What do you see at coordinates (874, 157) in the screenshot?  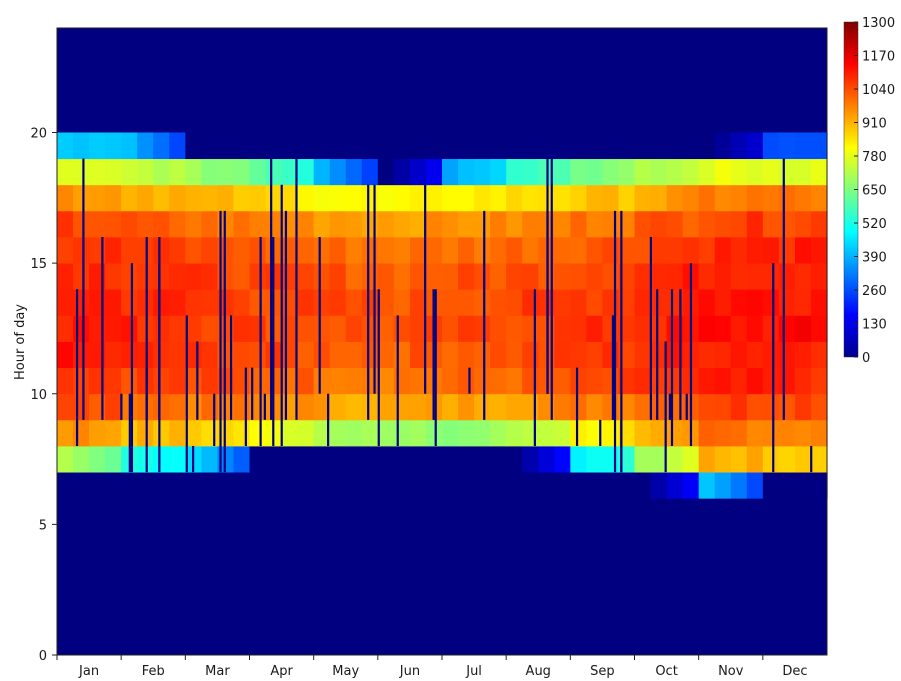 I see `colorbar-tick-label: 780` at bounding box center [874, 157].